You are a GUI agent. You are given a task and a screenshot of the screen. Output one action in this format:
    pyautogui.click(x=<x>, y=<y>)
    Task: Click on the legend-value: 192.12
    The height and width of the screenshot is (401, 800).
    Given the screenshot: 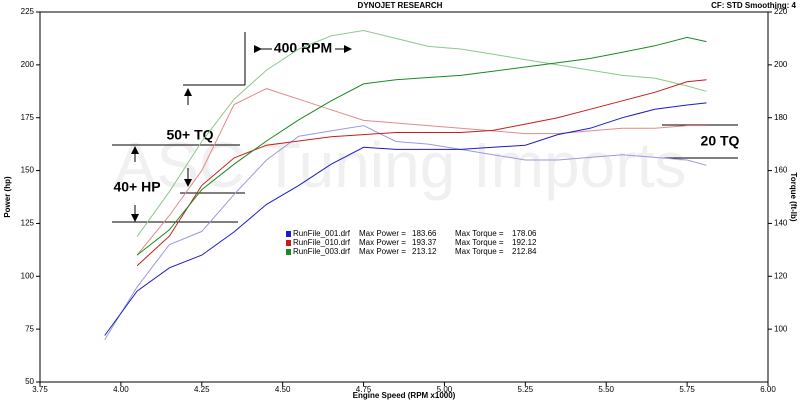 What is the action you would take?
    pyautogui.click(x=524, y=242)
    